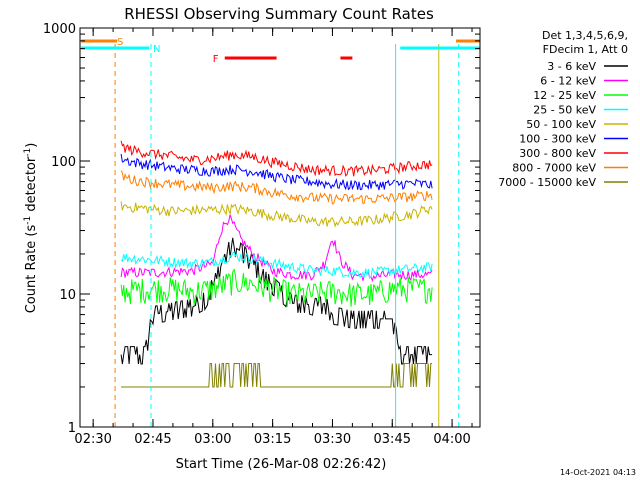 Image resolution: width=640 pixels, height=480 pixels. What do you see at coordinates (272, 439) in the screenshot?
I see `x-tick-label-4: 03:15` at bounding box center [272, 439].